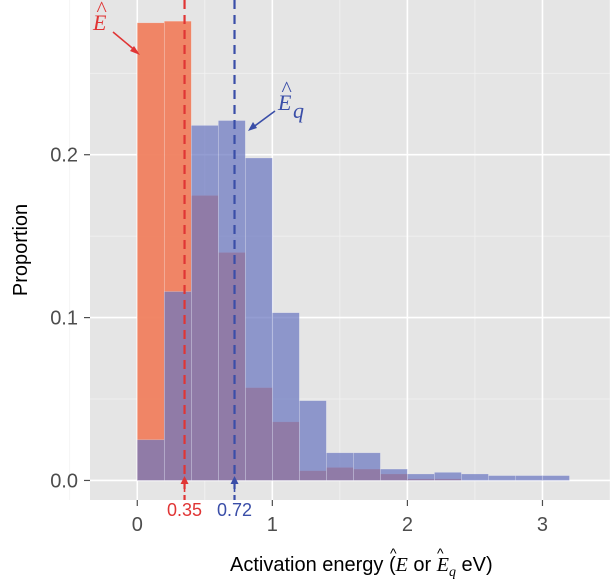 This screenshot has width=610, height=582. Describe the element at coordinates (101, 10) in the screenshot. I see `annotation-e-hat: ^` at that location.